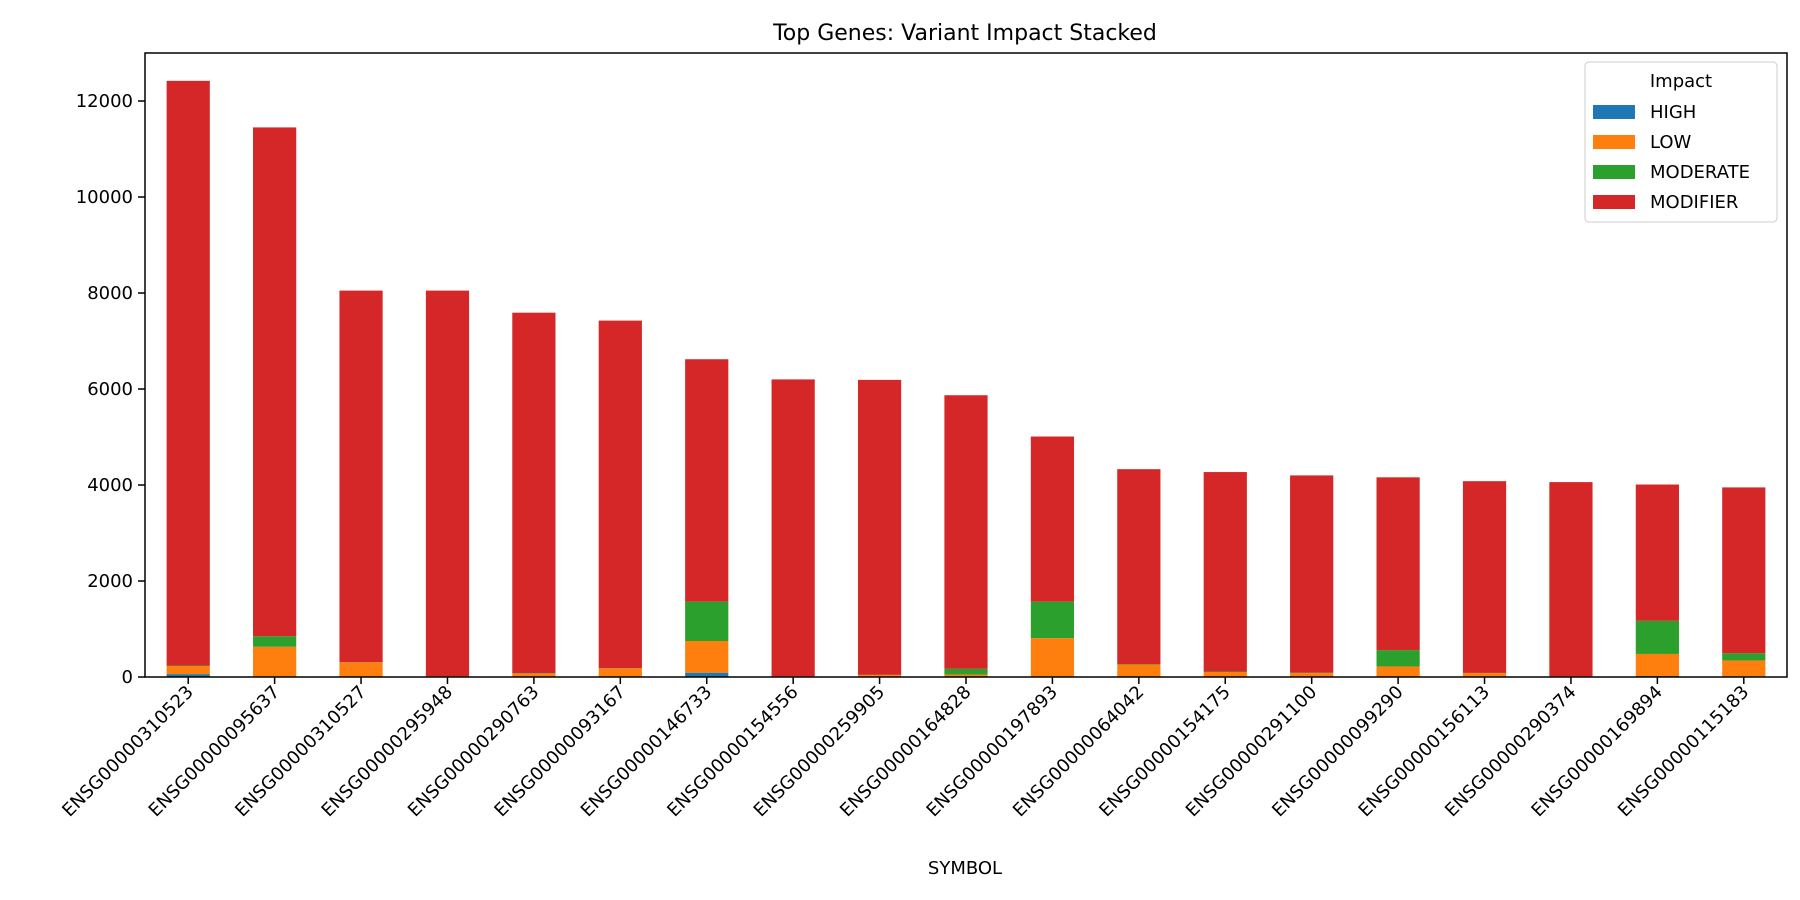 The width and height of the screenshot is (1800, 900). Describe the element at coordinates (1614, 172) in the screenshot. I see `legend-swatch-moderate` at that location.